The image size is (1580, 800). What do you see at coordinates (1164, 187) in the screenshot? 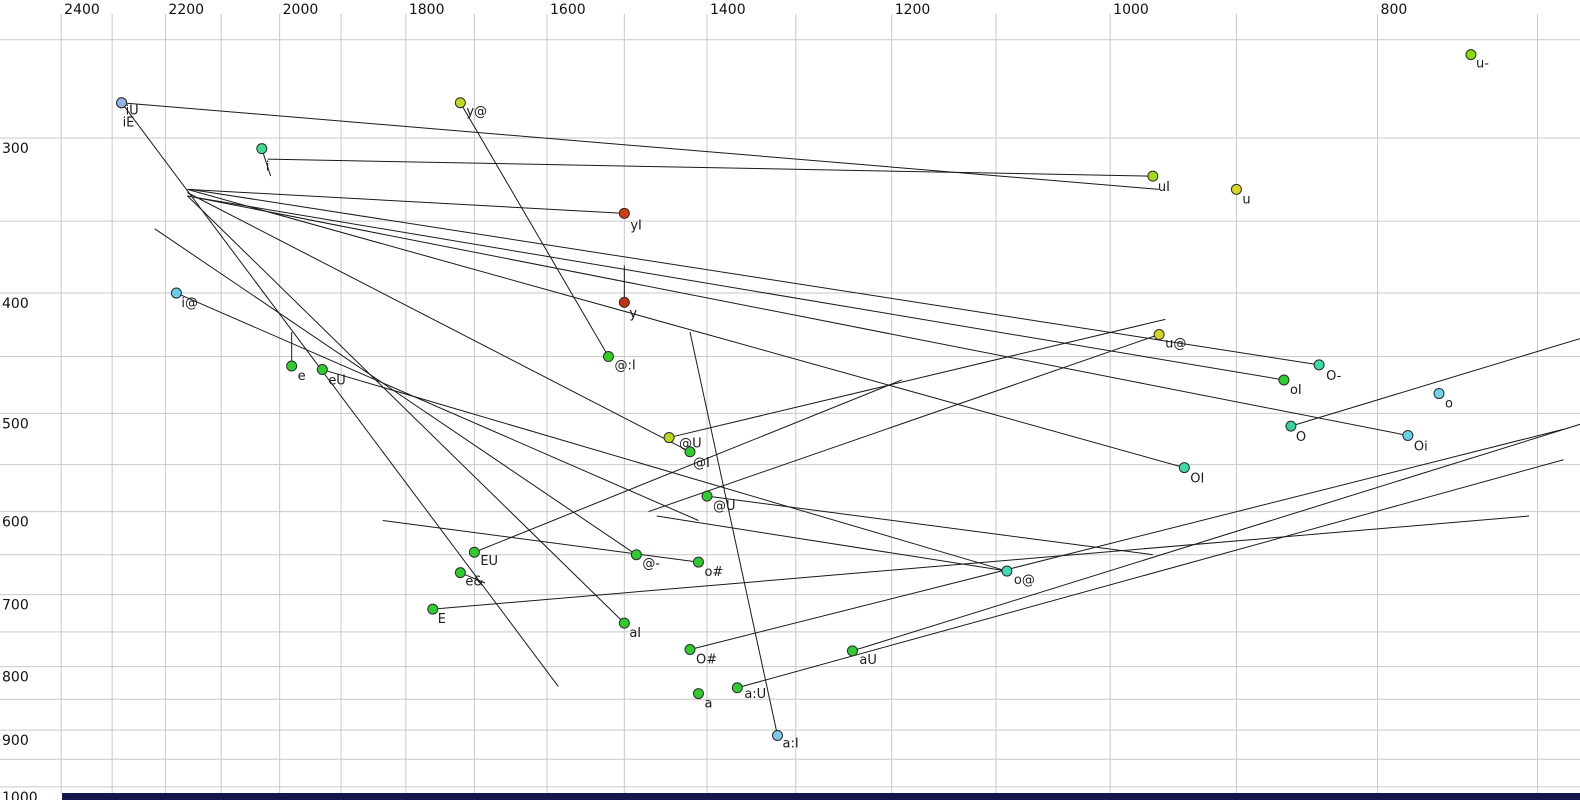
I see `point-label-uI: uI` at bounding box center [1164, 187].